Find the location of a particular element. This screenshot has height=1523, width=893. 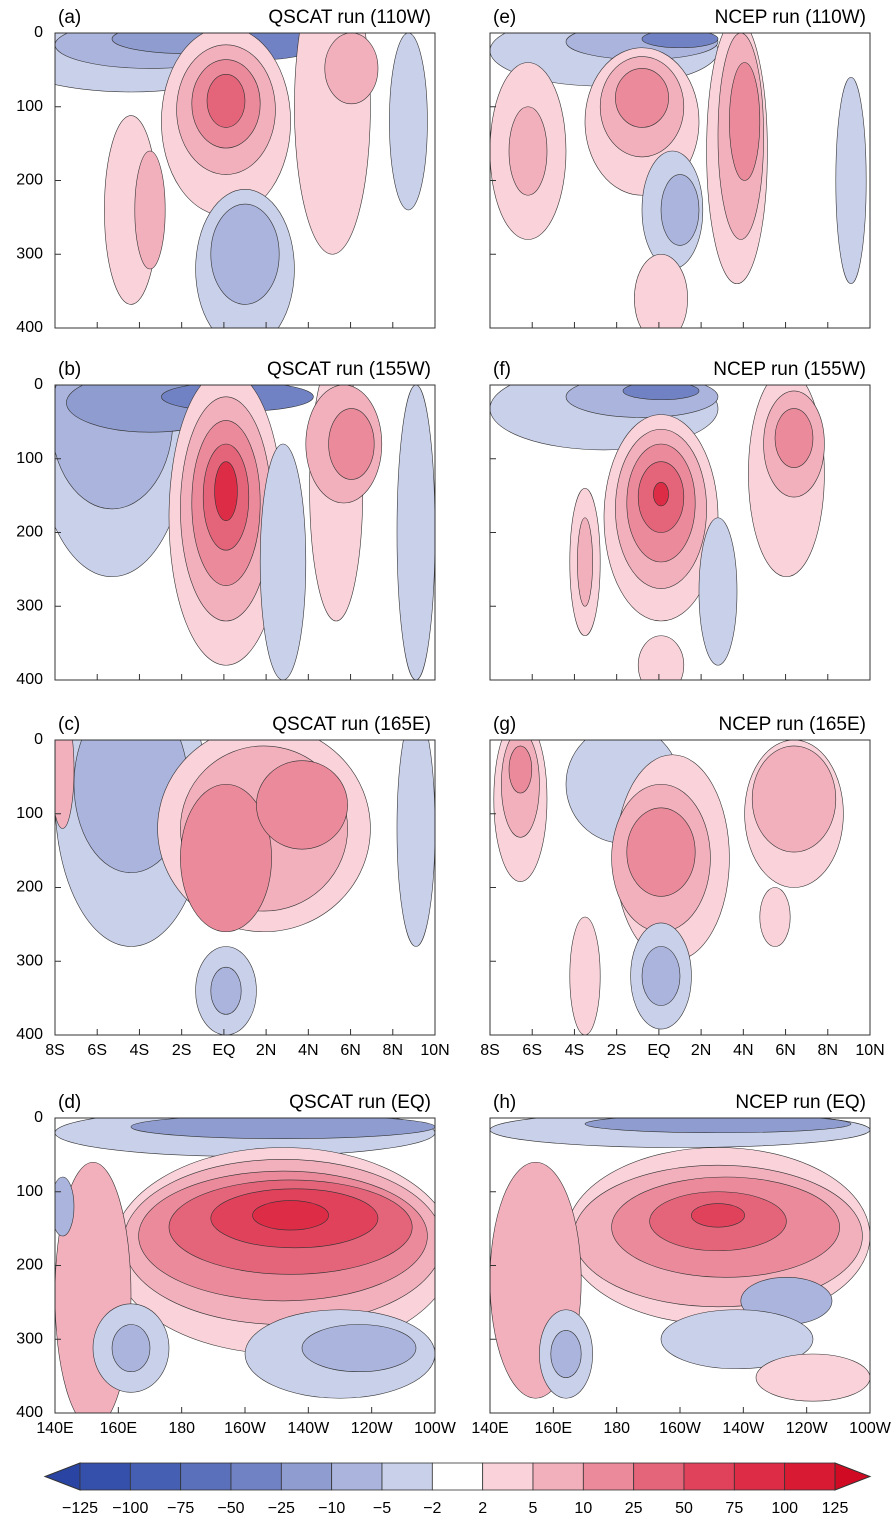

panel: (f) NCEP run (155W) is located at coordinates (680, 520).